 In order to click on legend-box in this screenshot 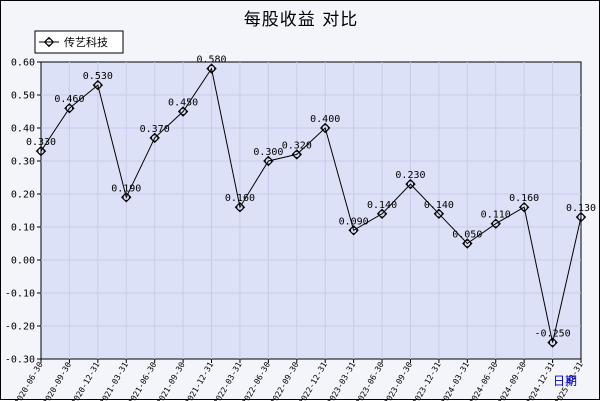, I will do `click(79, 42)`.